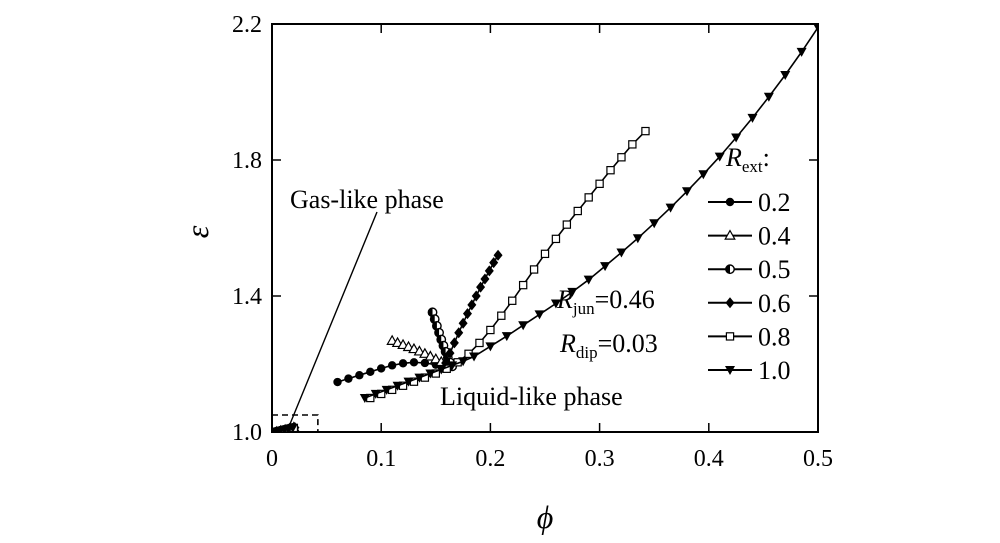  Describe the element at coordinates (545, 517) in the screenshot. I see `x-axis-title: ϕ` at that location.